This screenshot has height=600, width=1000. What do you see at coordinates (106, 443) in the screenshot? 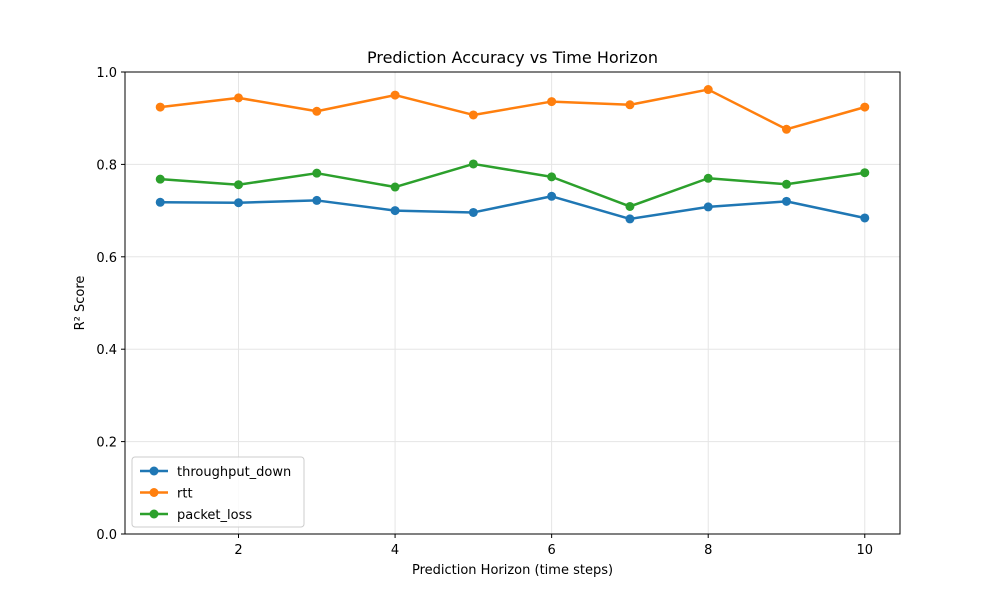
I see `y-tick-label: 0.2` at bounding box center [106, 443].